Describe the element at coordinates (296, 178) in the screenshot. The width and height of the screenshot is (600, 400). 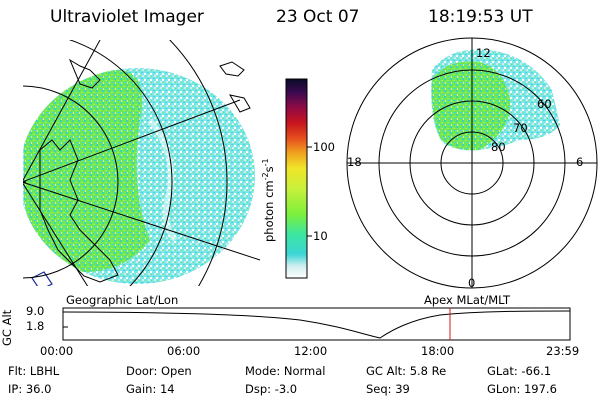
I see `colorbar` at that location.